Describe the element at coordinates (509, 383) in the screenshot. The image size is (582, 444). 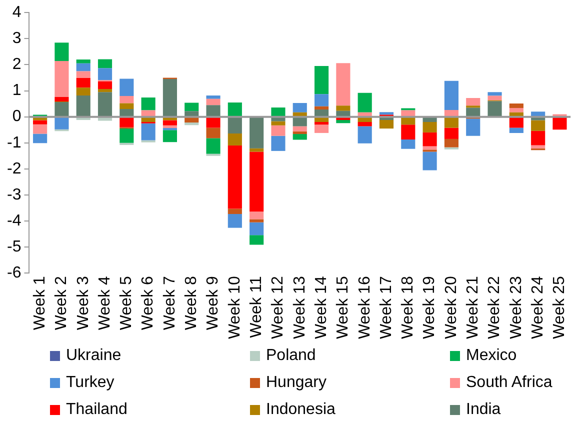
I see `legend-label: South Africa` at that location.